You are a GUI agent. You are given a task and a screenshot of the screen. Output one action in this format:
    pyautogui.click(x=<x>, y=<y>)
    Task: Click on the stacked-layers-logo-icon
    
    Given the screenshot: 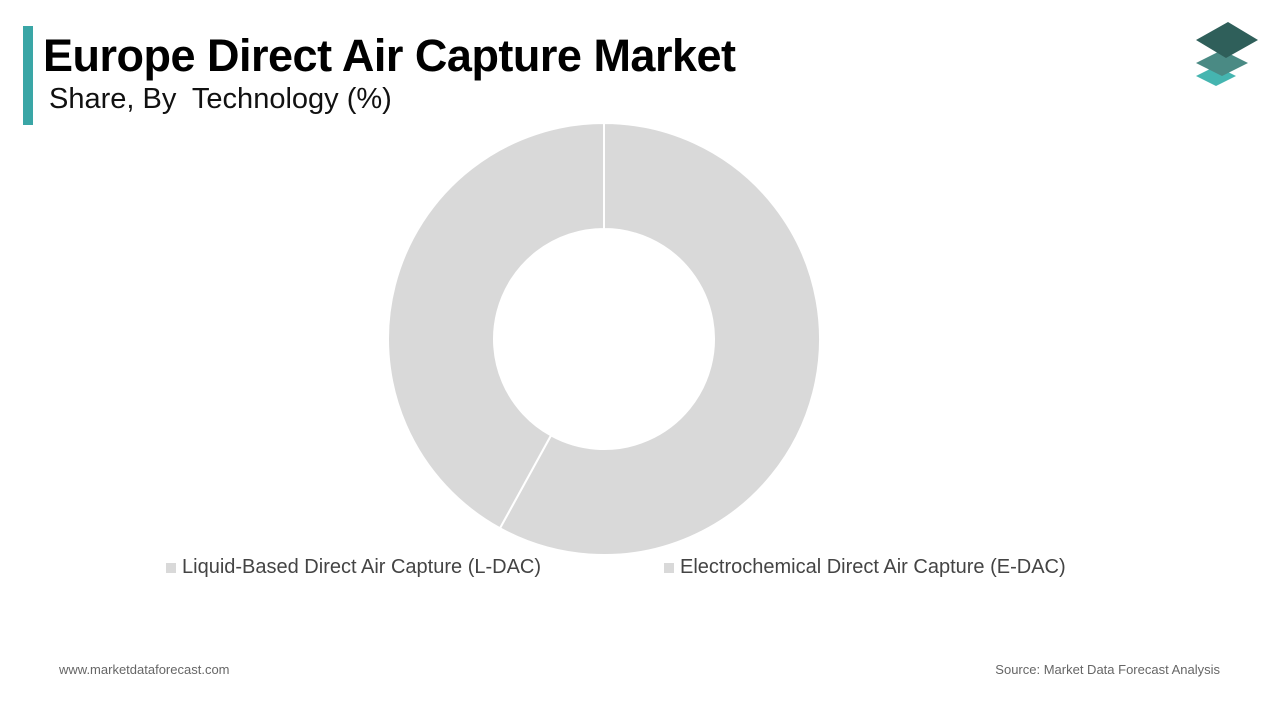 What is the action you would take?
    pyautogui.click(x=1227, y=54)
    